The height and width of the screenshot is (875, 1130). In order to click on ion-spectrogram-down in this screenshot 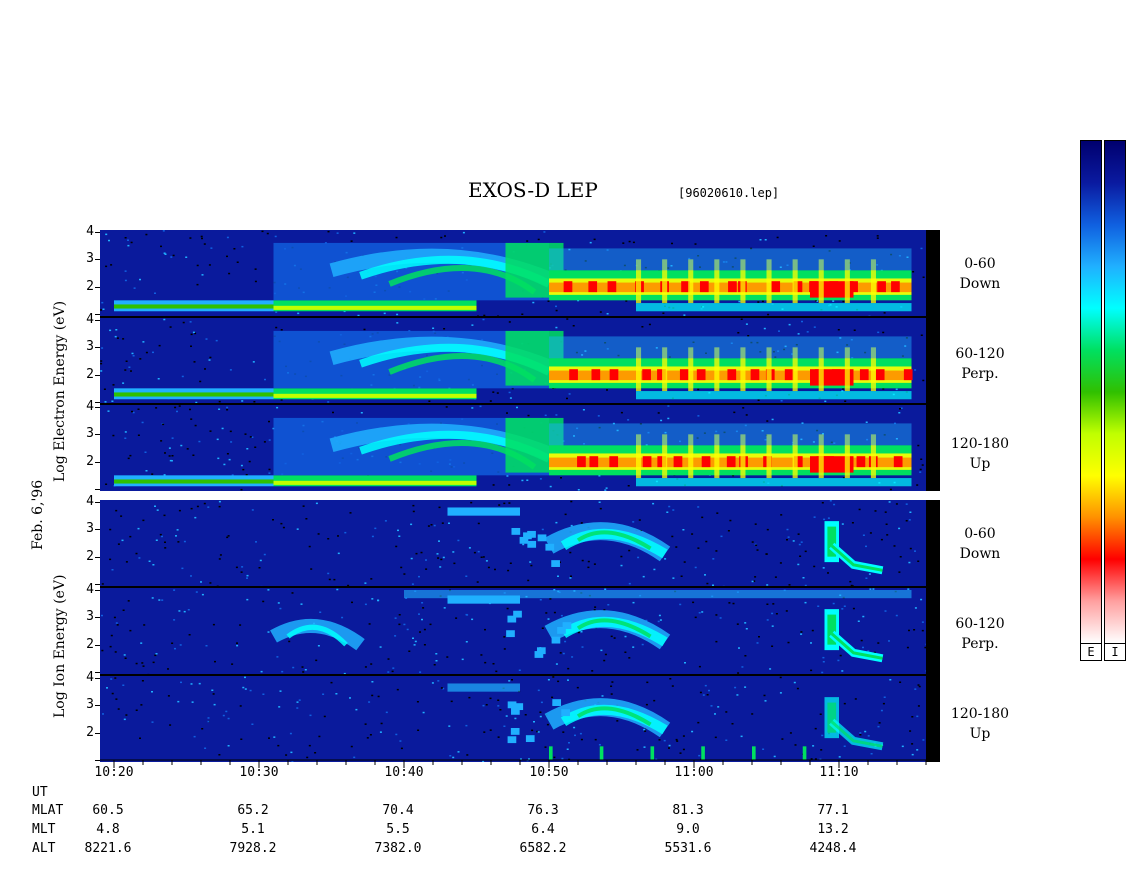, I will do `click(520, 543)`.